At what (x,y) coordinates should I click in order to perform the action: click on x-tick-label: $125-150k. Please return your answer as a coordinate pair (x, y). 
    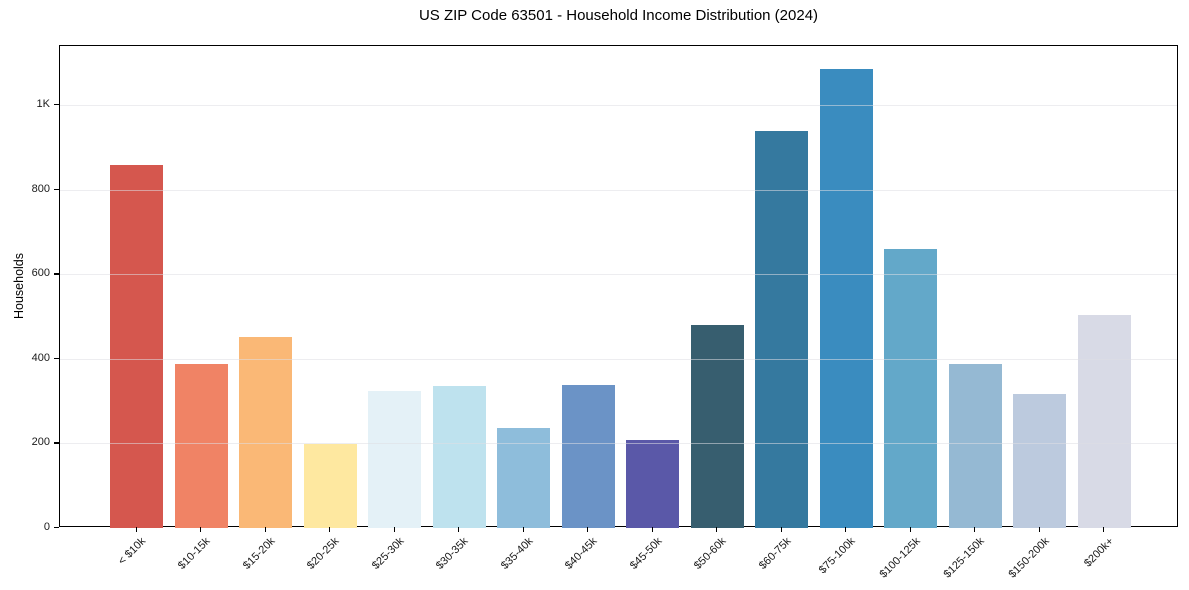
    Looking at the image, I should click on (964, 558).